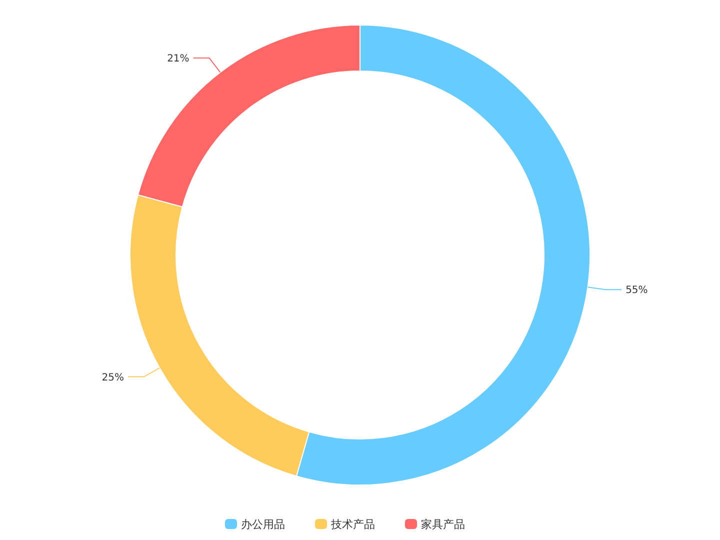 The height and width of the screenshot is (540, 720). I want to click on data-label: 55%, so click(637, 290).